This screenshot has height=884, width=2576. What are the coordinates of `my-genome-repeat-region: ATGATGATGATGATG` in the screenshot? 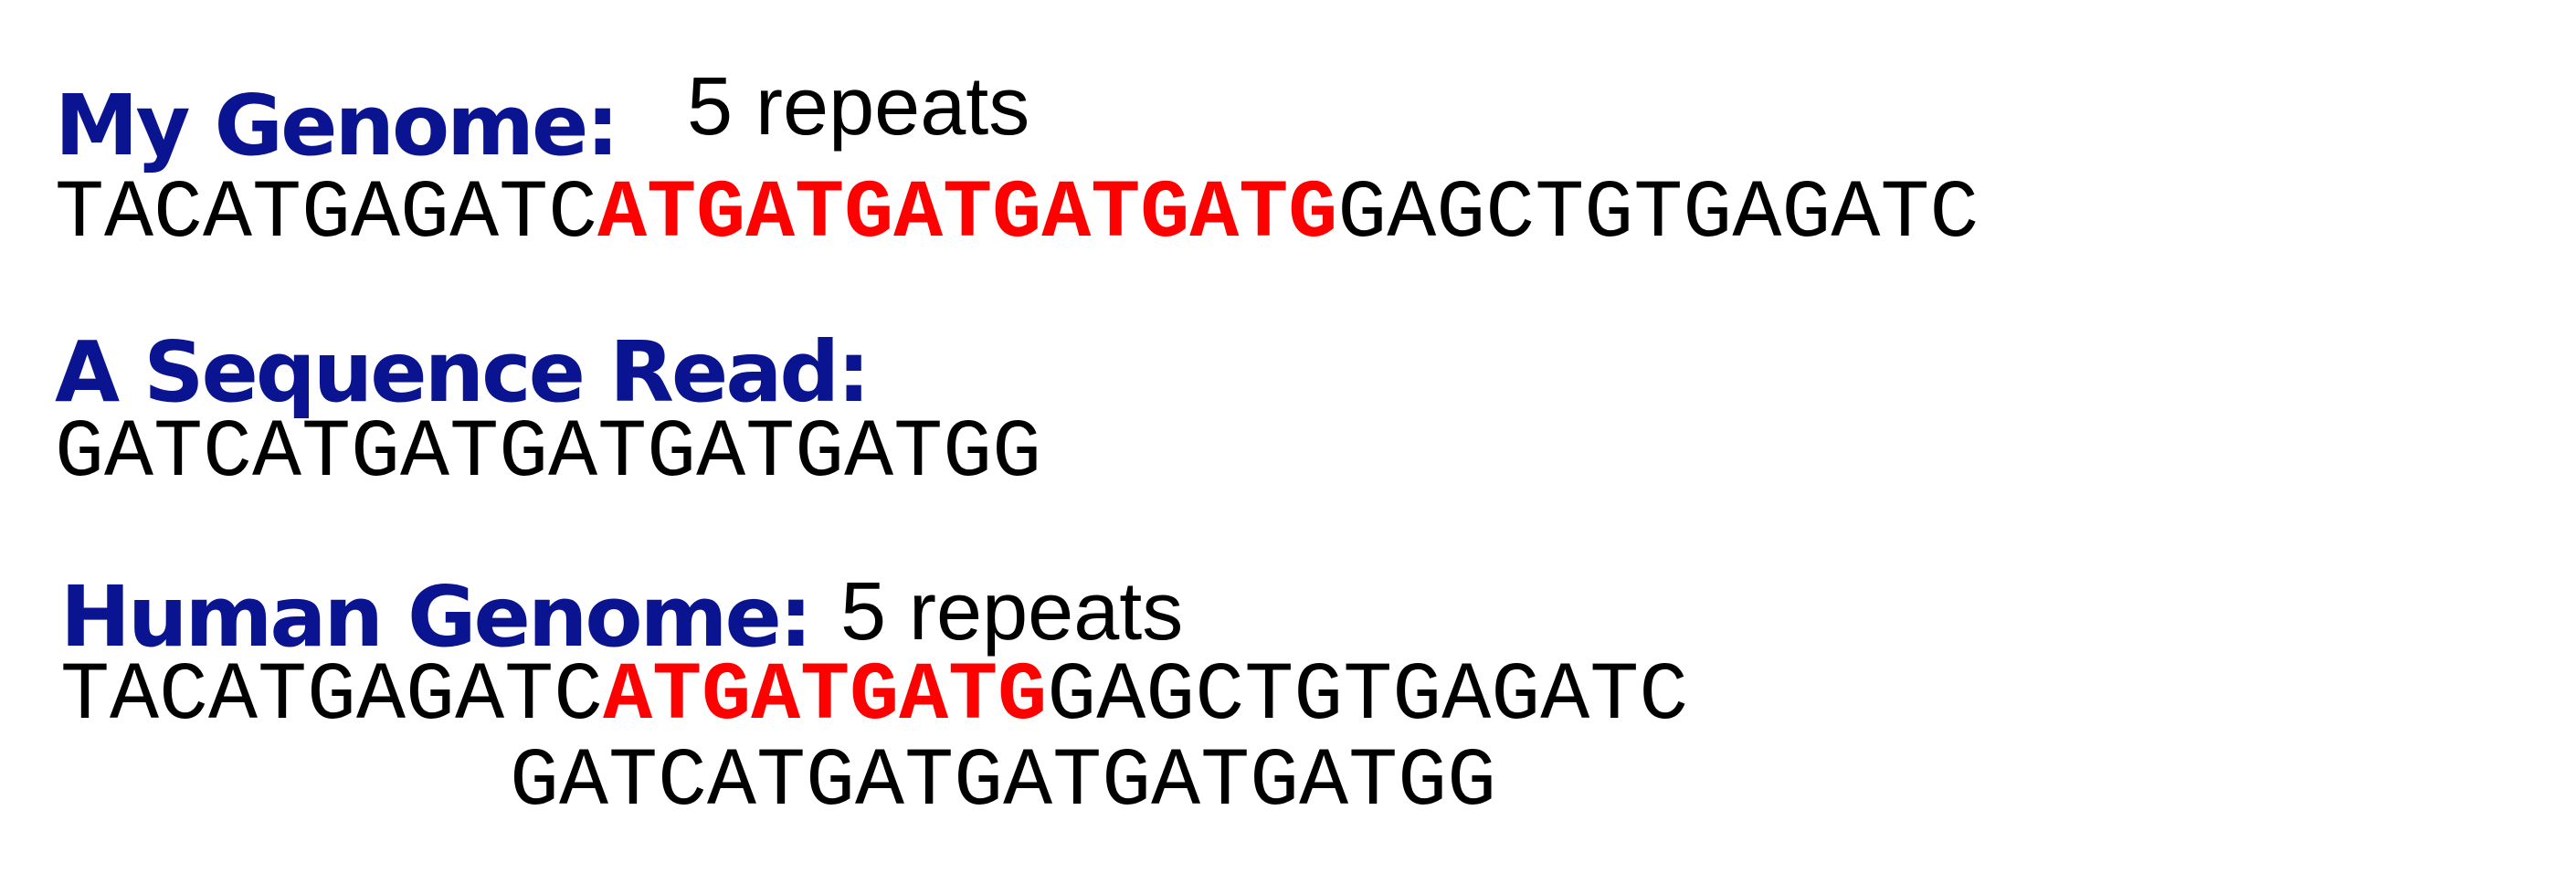 It's located at (967, 214).